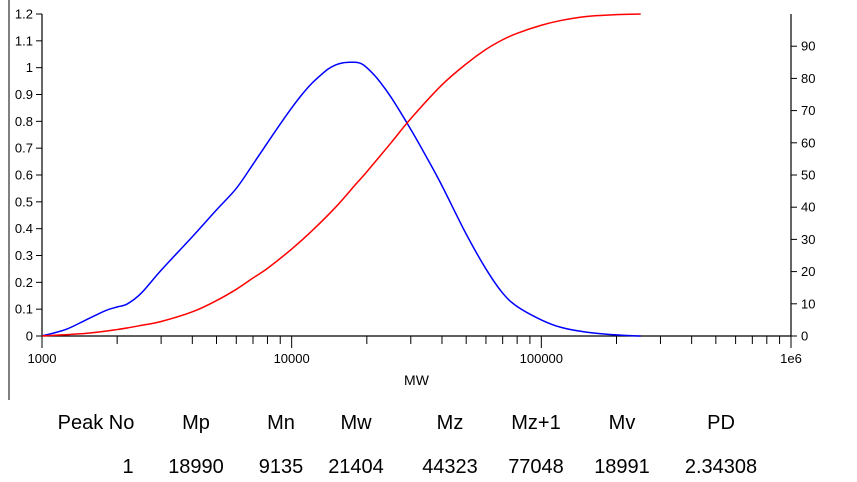 This screenshot has height=482, width=857. I want to click on y-left-tick-label: 1, so click(29, 67).